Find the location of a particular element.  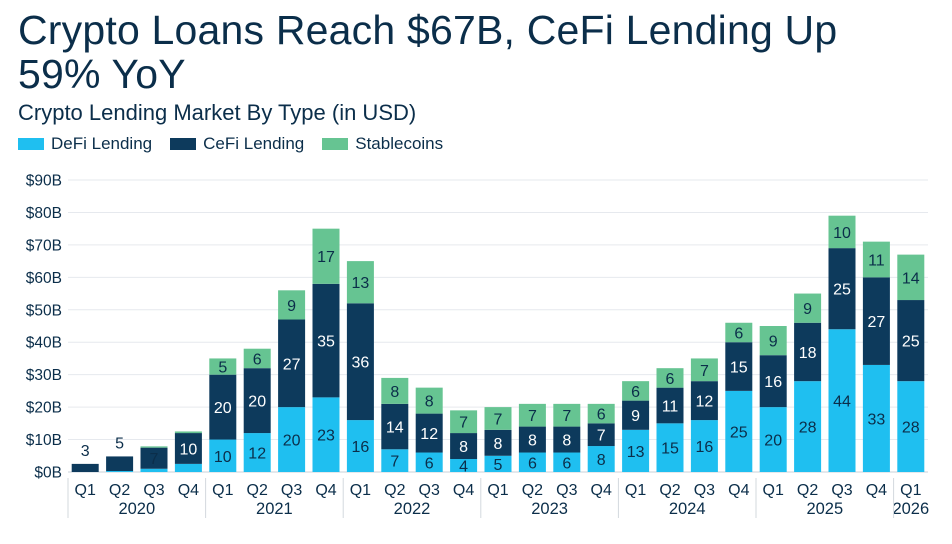

data-label: 5 is located at coordinates (119, 443).